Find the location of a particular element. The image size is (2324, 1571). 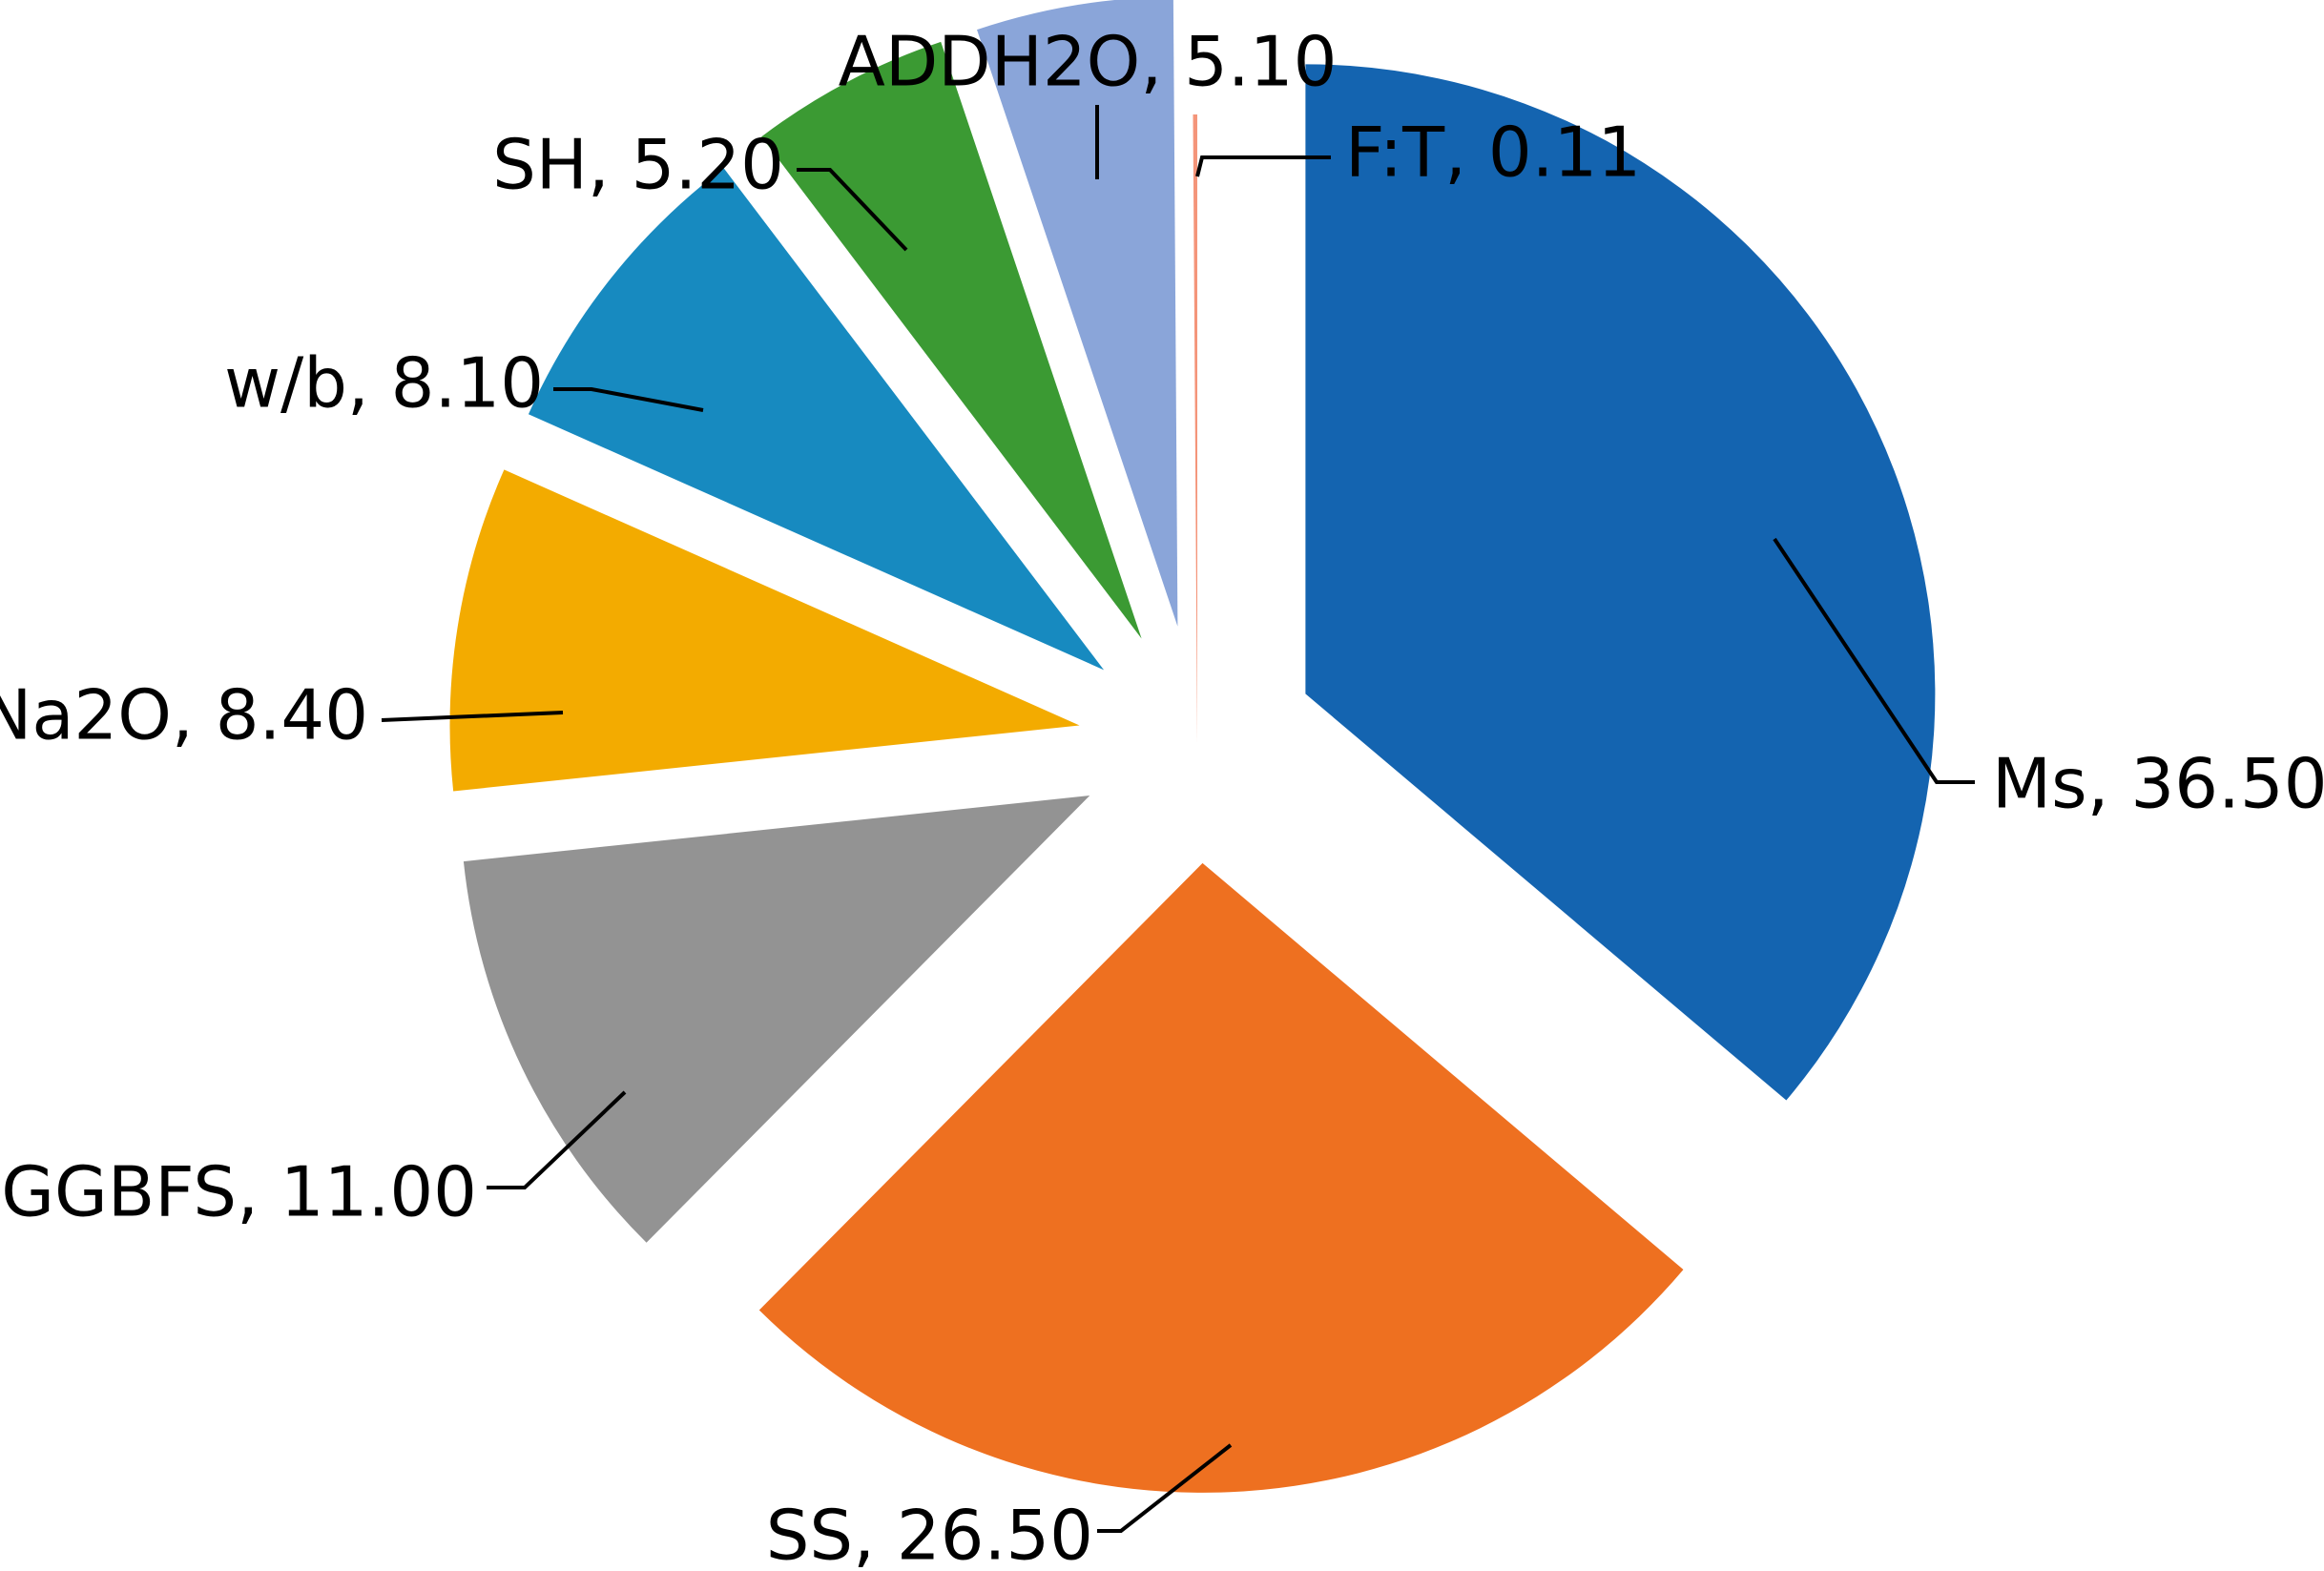

pie-slice-w-b is located at coordinates (816, 419).